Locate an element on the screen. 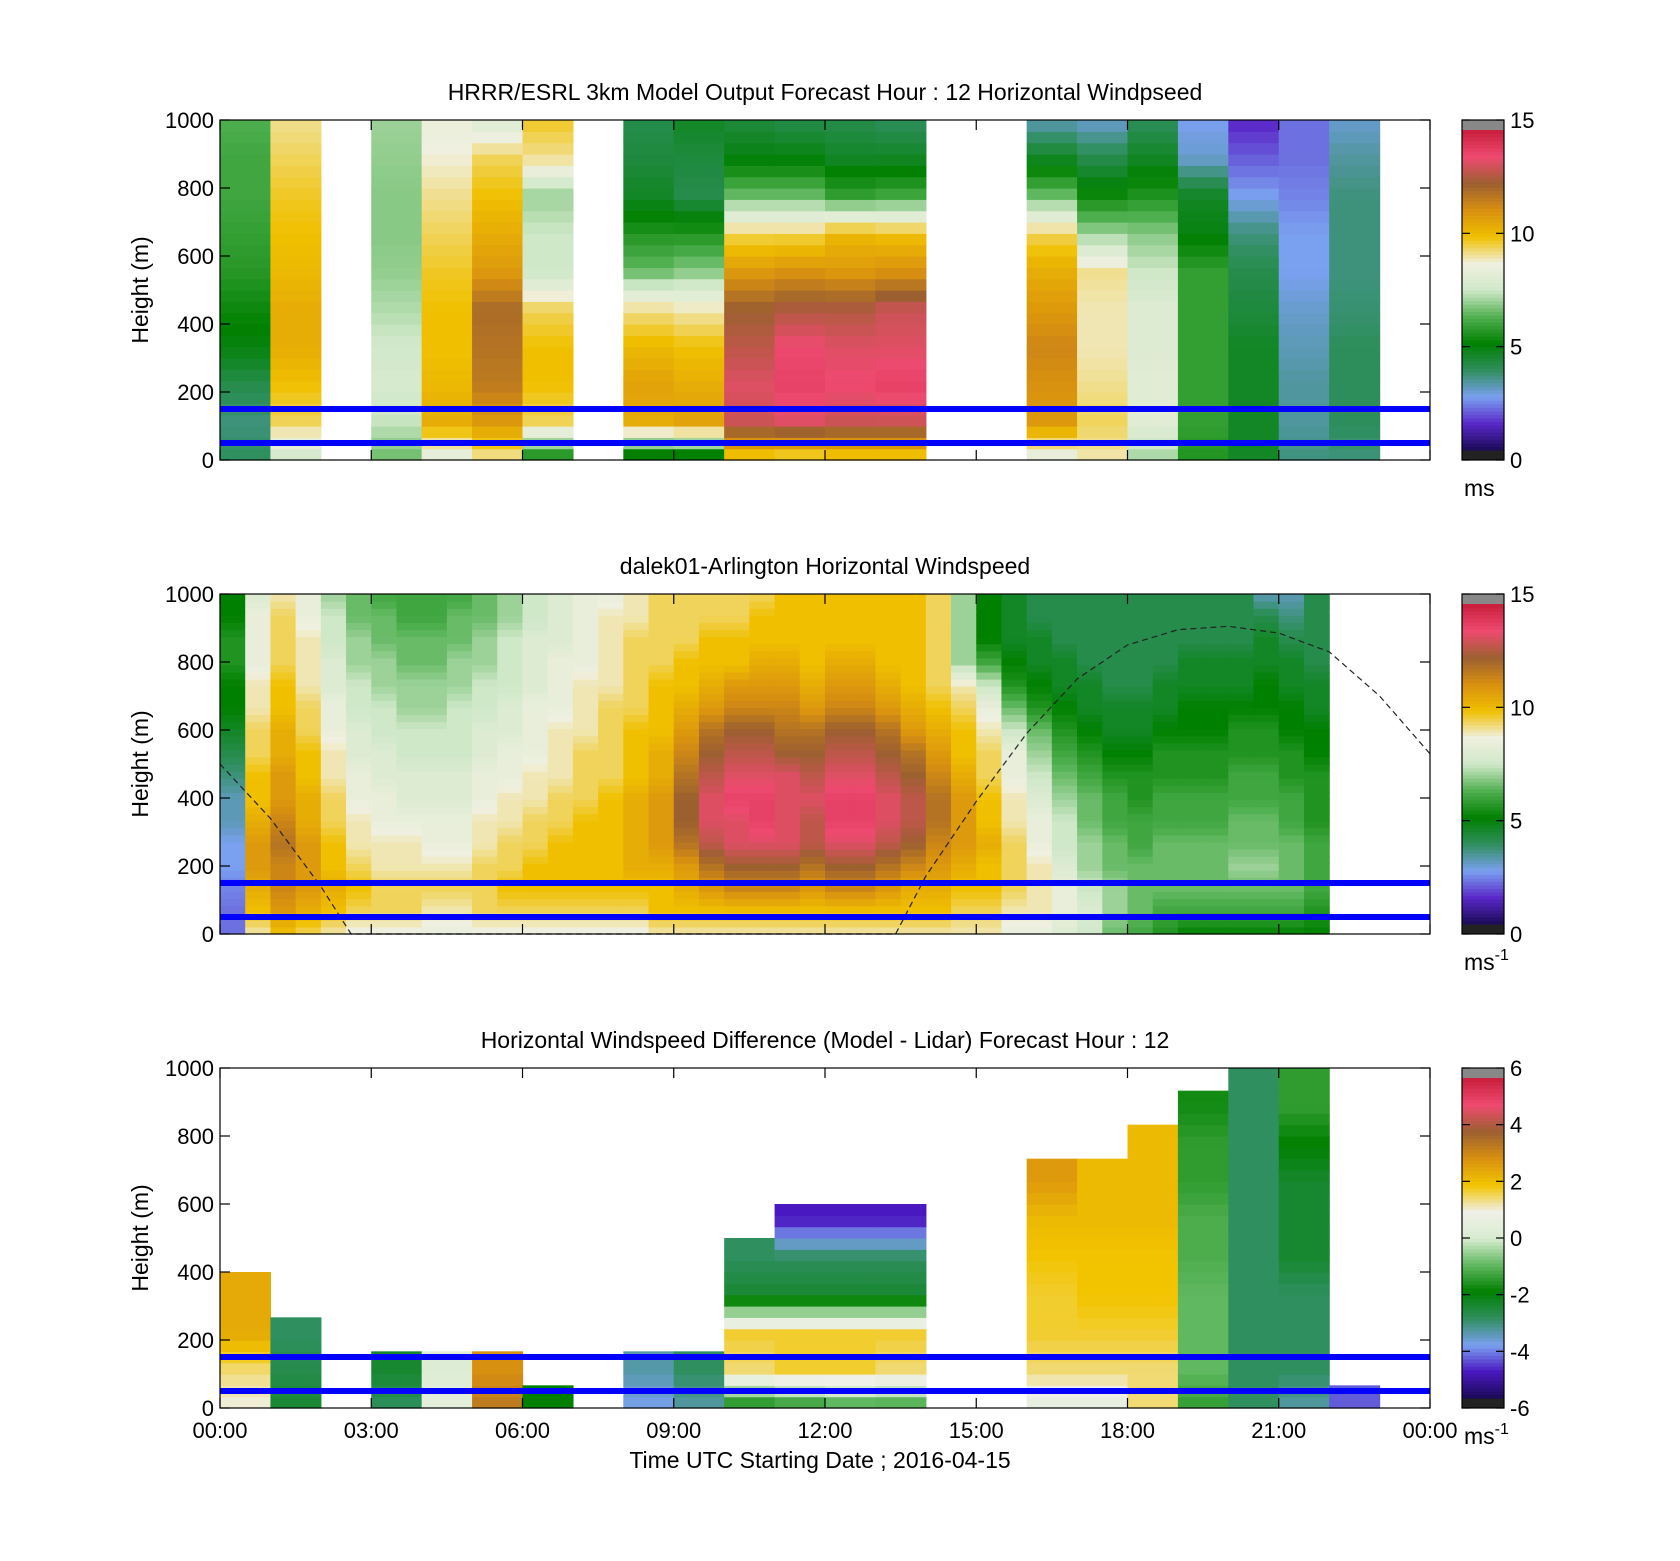 This screenshot has height=1561, width=1680. colorbar-tick-label: -4 is located at coordinates (1520, 1351).